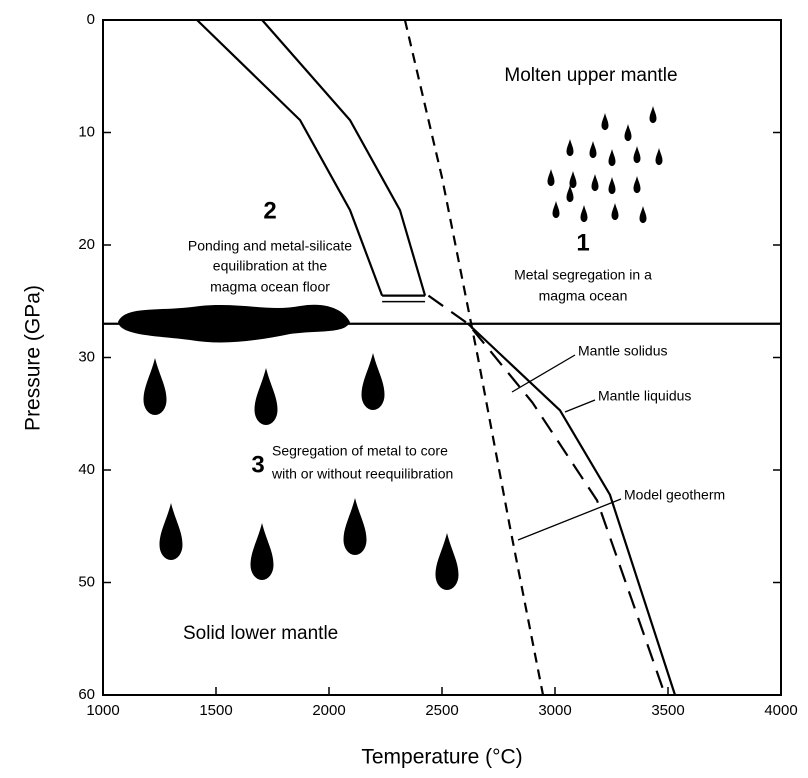 This screenshot has width=808, height=778. I want to click on annotation: magma ocean, so click(583, 296).